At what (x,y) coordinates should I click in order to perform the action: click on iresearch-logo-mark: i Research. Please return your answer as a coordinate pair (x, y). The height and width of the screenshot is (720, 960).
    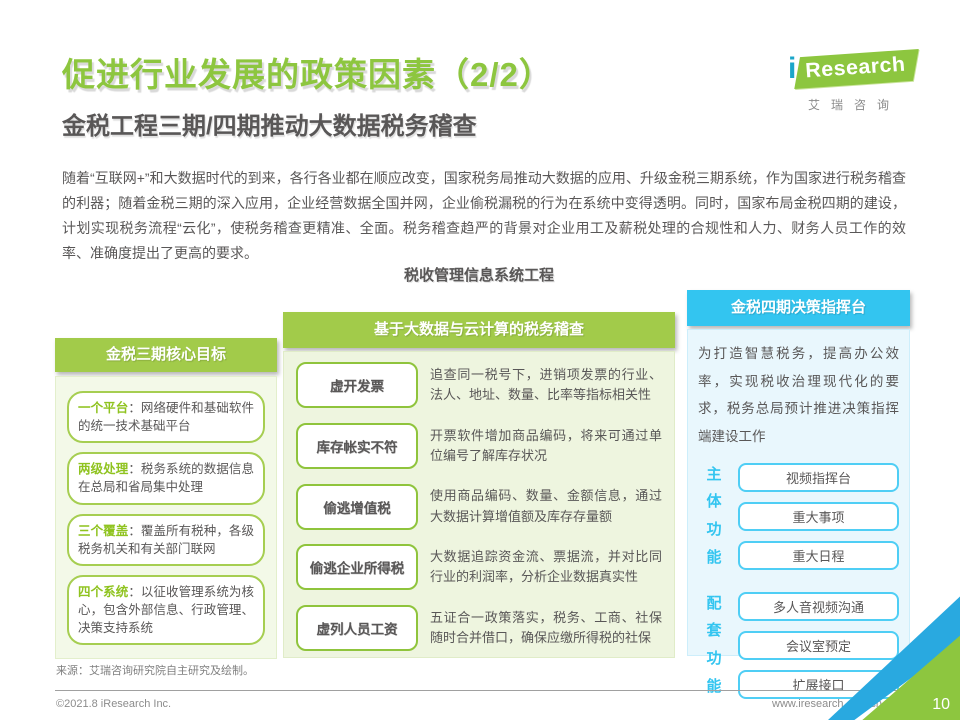
    Looking at the image, I should click on (852, 69).